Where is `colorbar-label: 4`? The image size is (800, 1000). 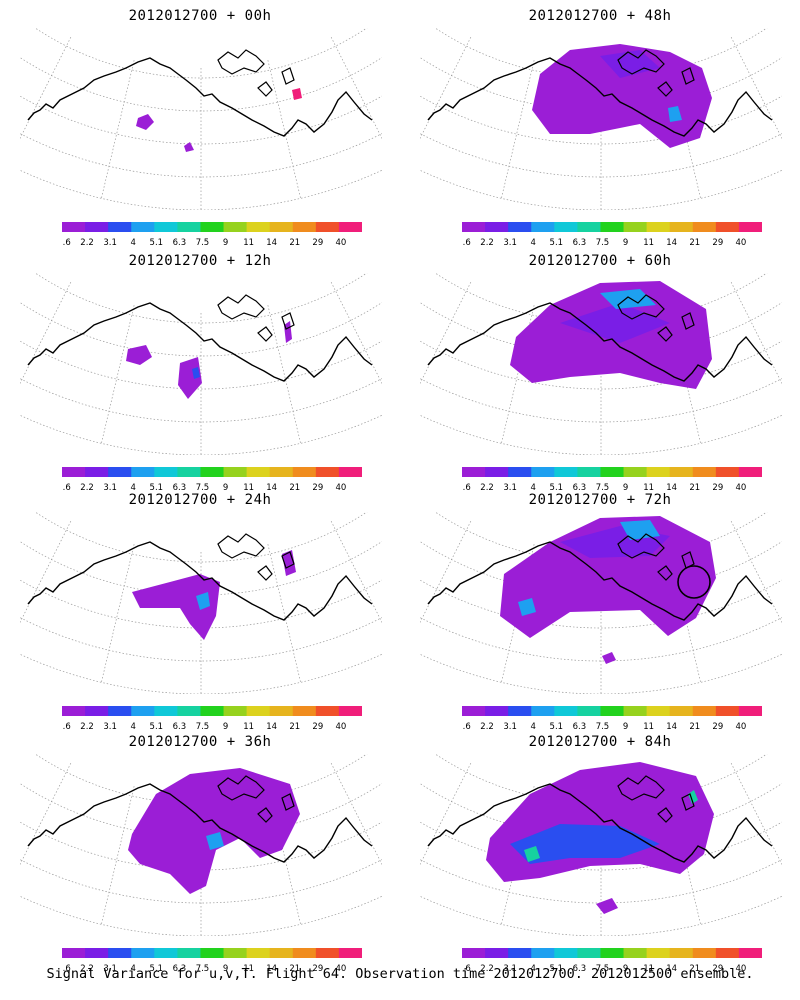
colorbar-label: 4 is located at coordinates (133, 488).